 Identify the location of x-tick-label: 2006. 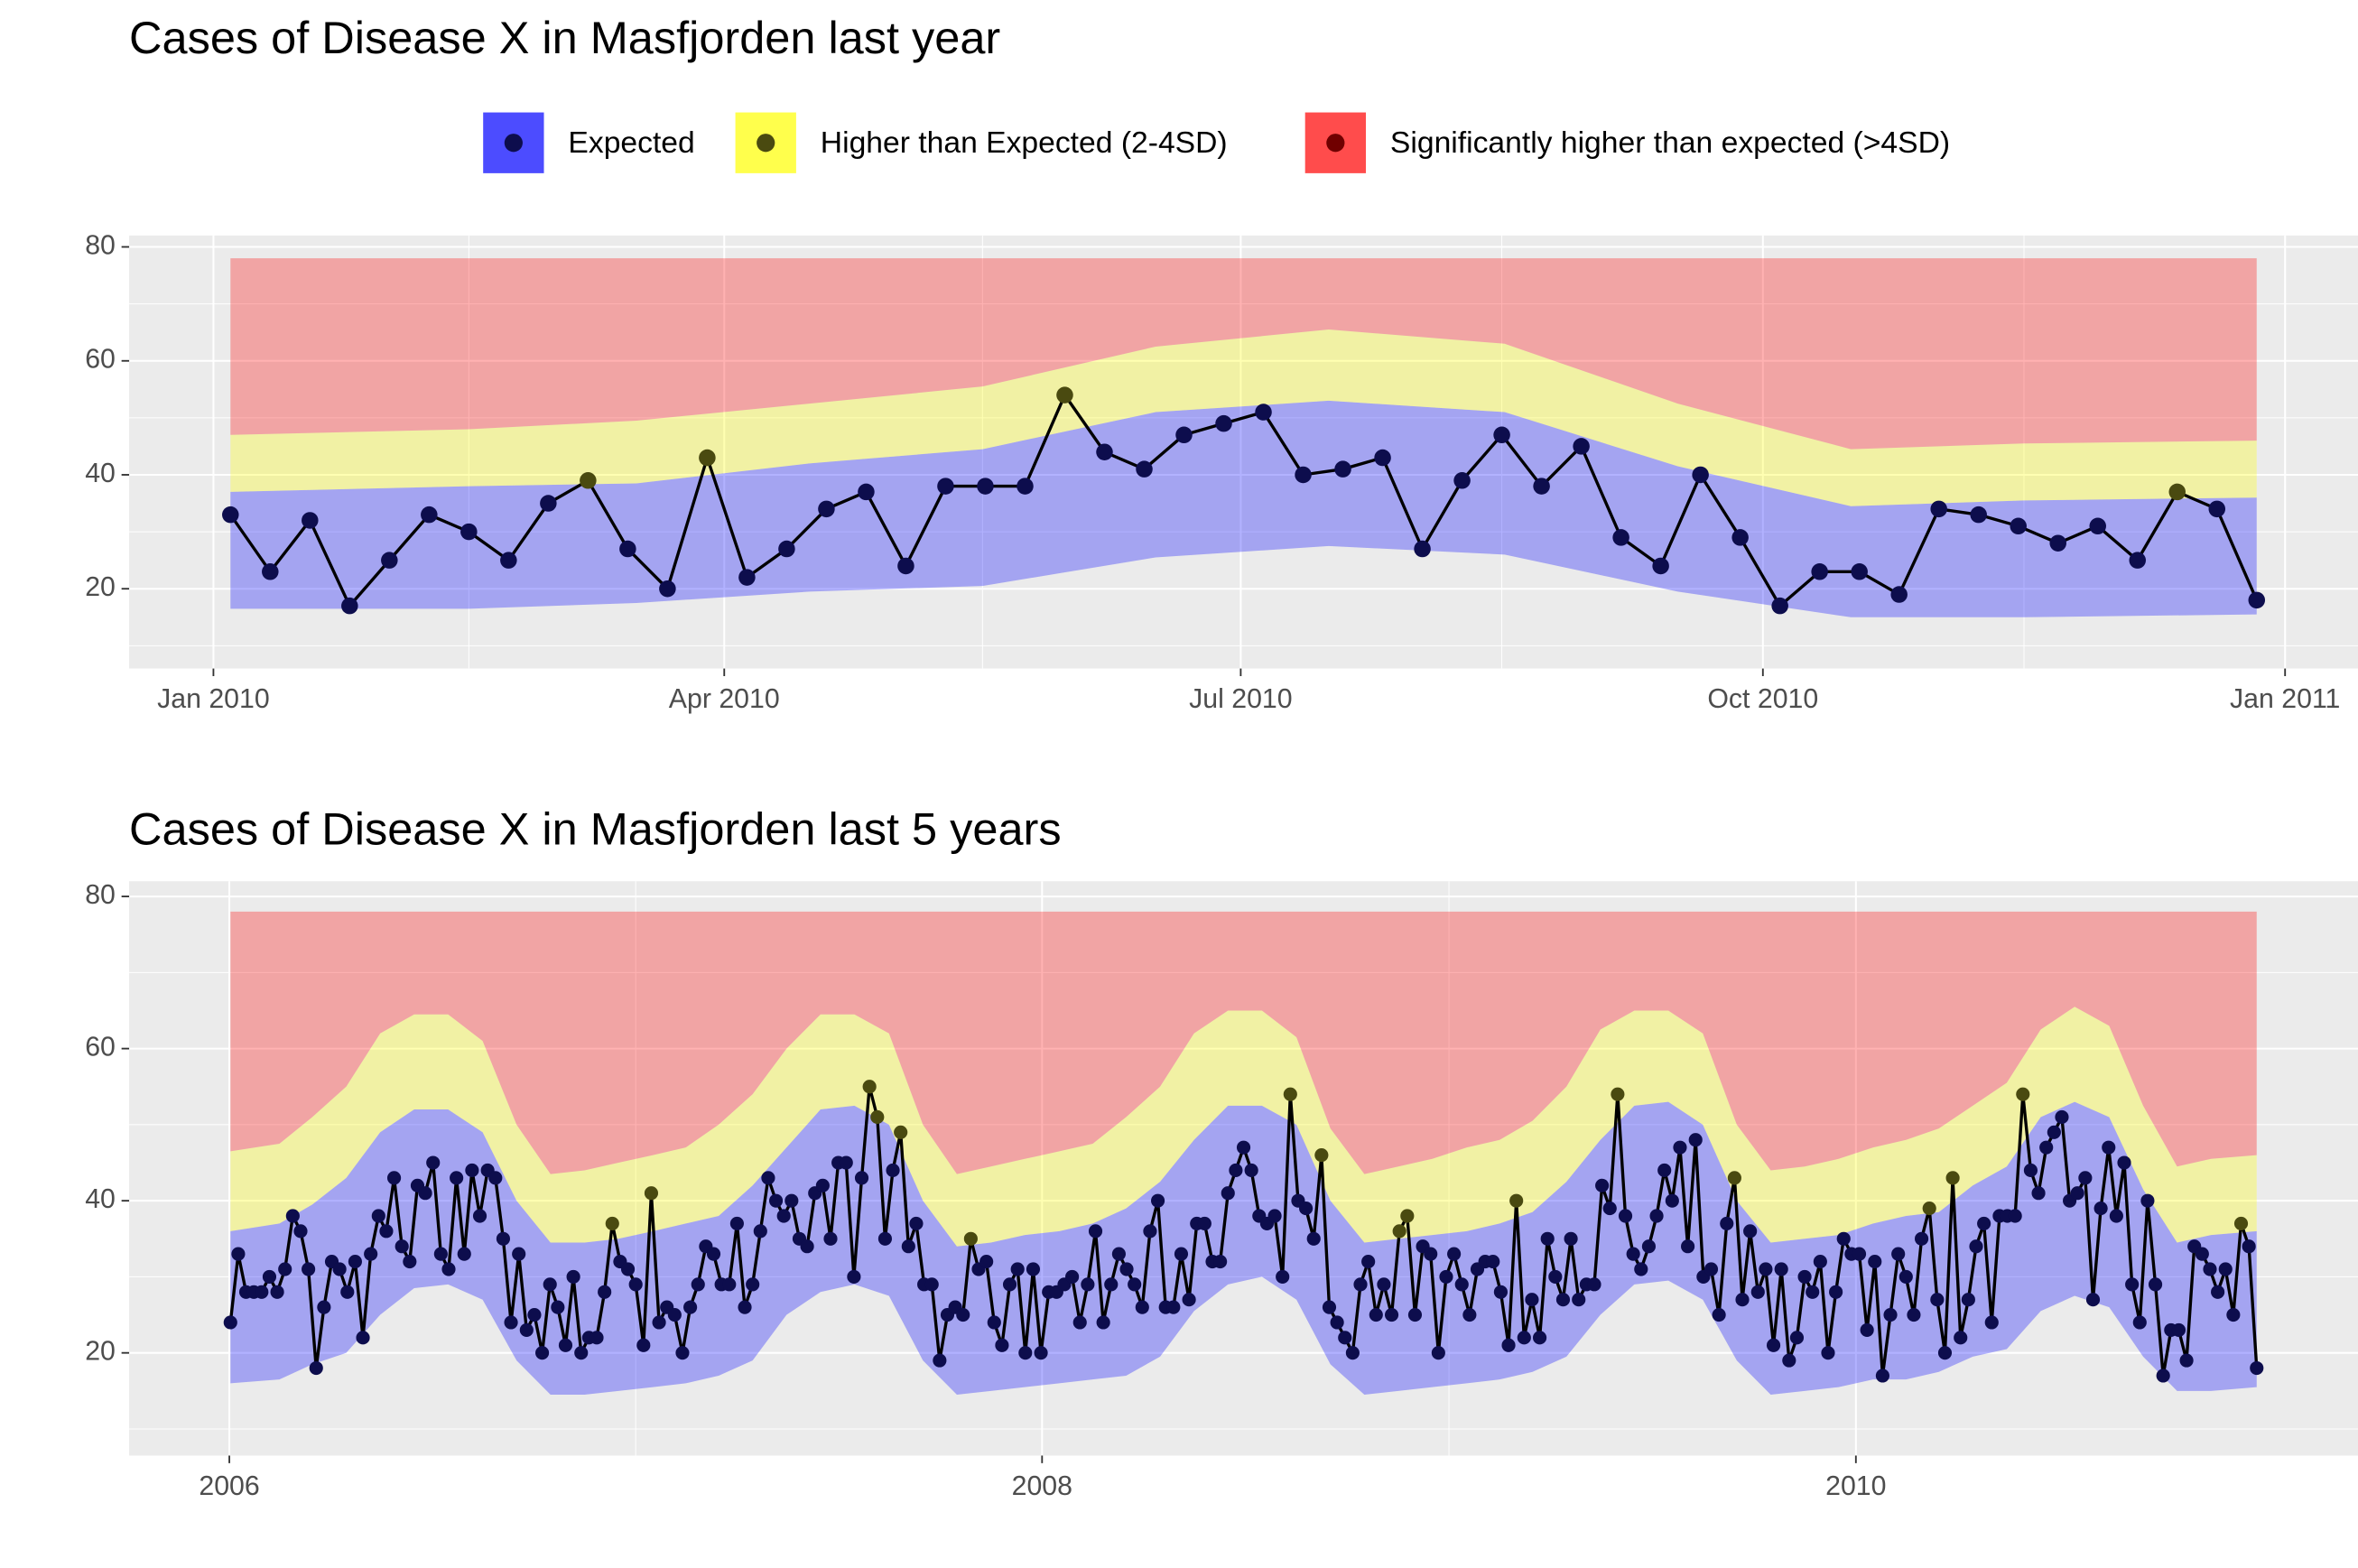
(229, 1486).